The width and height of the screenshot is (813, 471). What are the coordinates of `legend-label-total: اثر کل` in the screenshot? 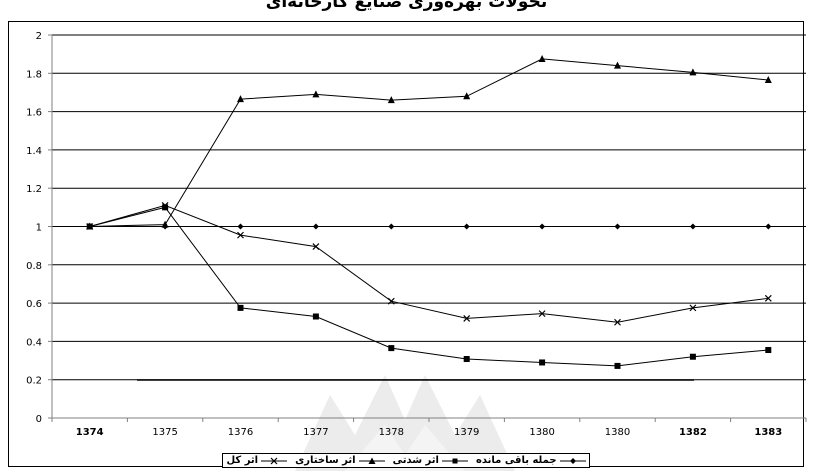 It's located at (242, 460).